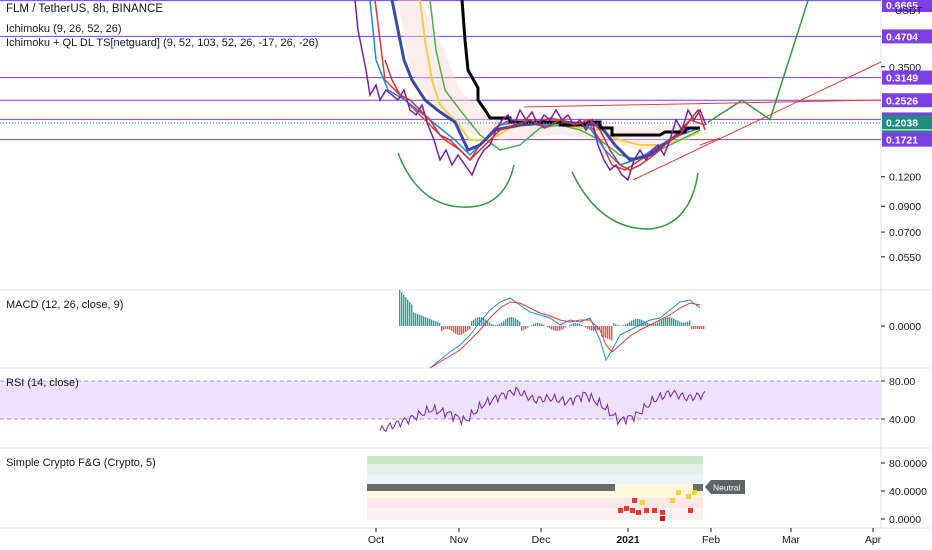 This screenshot has width=932, height=550. Describe the element at coordinates (909, 11) in the screenshot. I see `currency-label: USDT` at that location.